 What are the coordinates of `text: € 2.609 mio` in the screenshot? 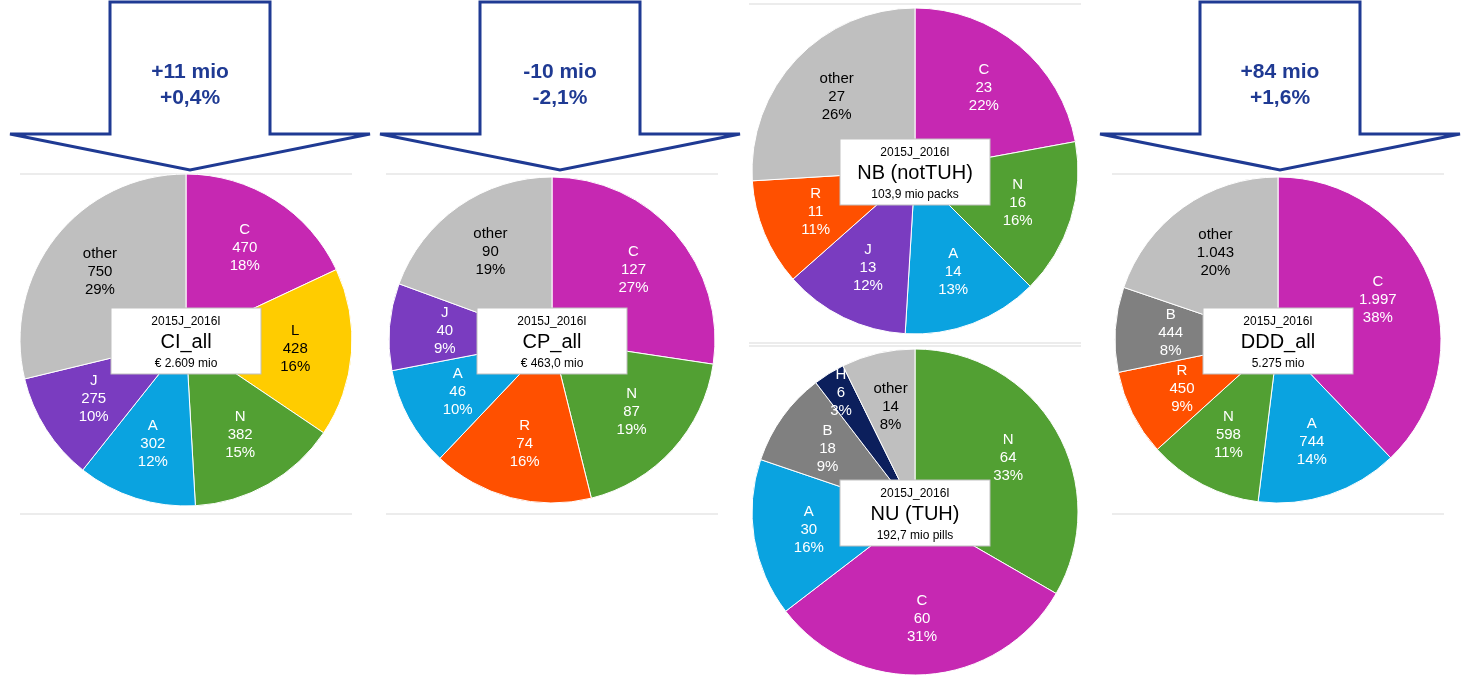 It's located at (186, 363).